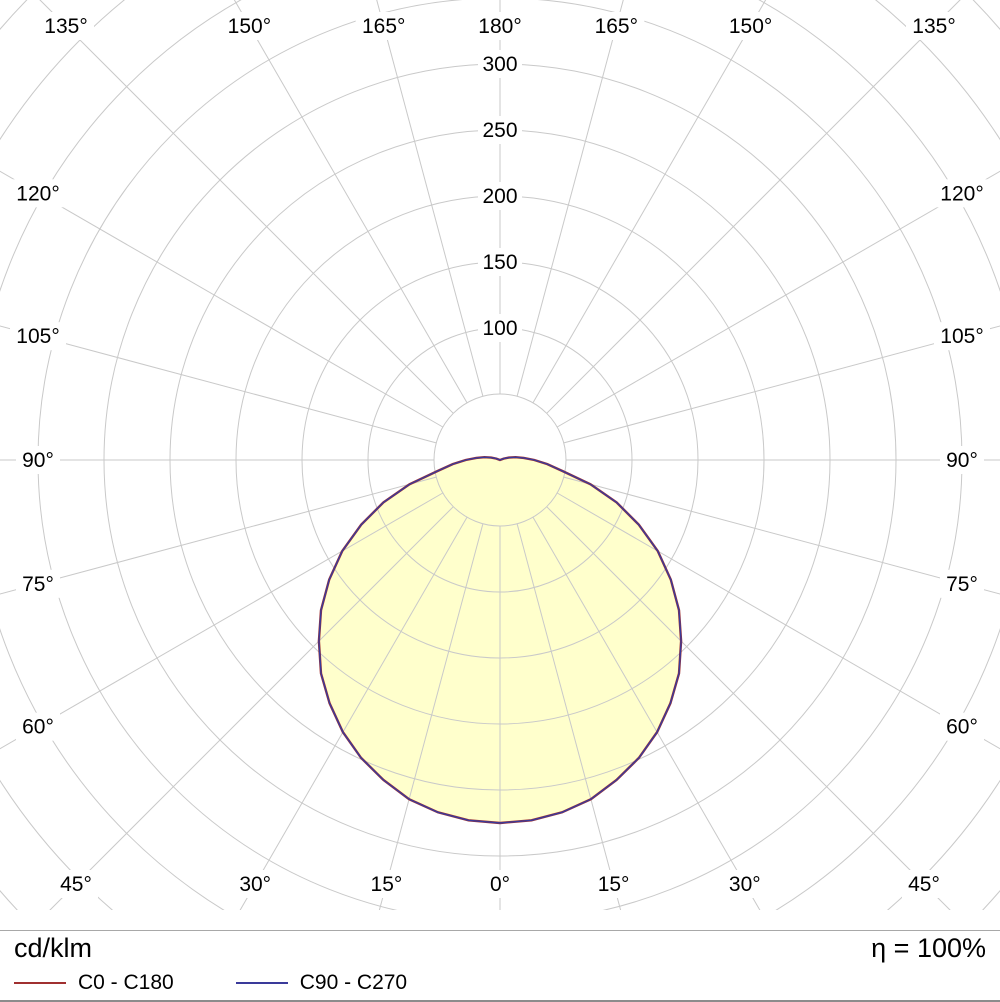  Describe the element at coordinates (53, 948) in the screenshot. I see `units-label: cd/klm` at that location.